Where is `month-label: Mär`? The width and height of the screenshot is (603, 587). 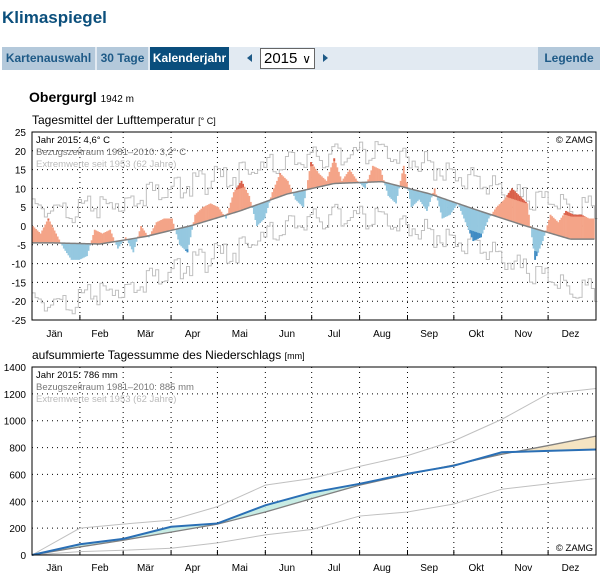
month-label: Mär is located at coordinates (146, 568).